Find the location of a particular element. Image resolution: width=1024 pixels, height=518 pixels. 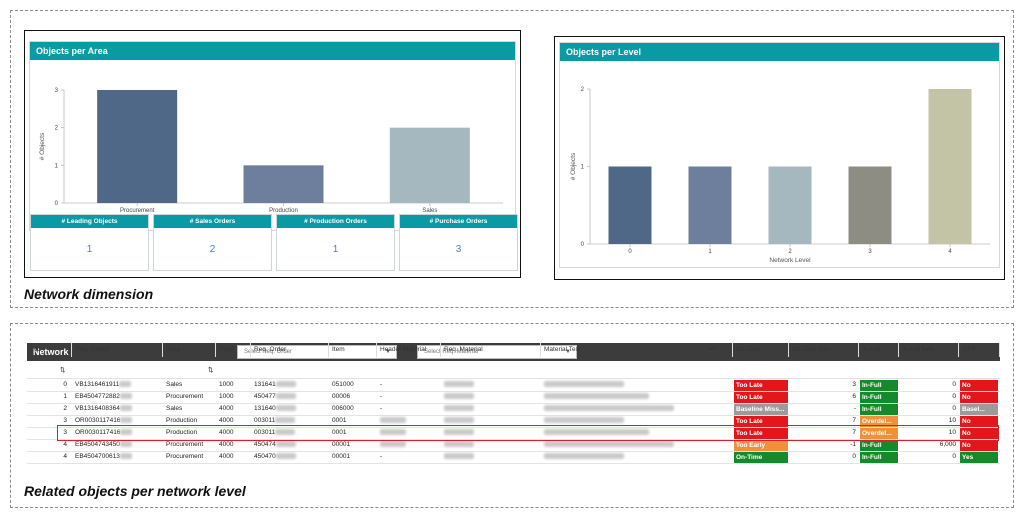

cell-on-time-dev: 0 is located at coordinates (854, 456).